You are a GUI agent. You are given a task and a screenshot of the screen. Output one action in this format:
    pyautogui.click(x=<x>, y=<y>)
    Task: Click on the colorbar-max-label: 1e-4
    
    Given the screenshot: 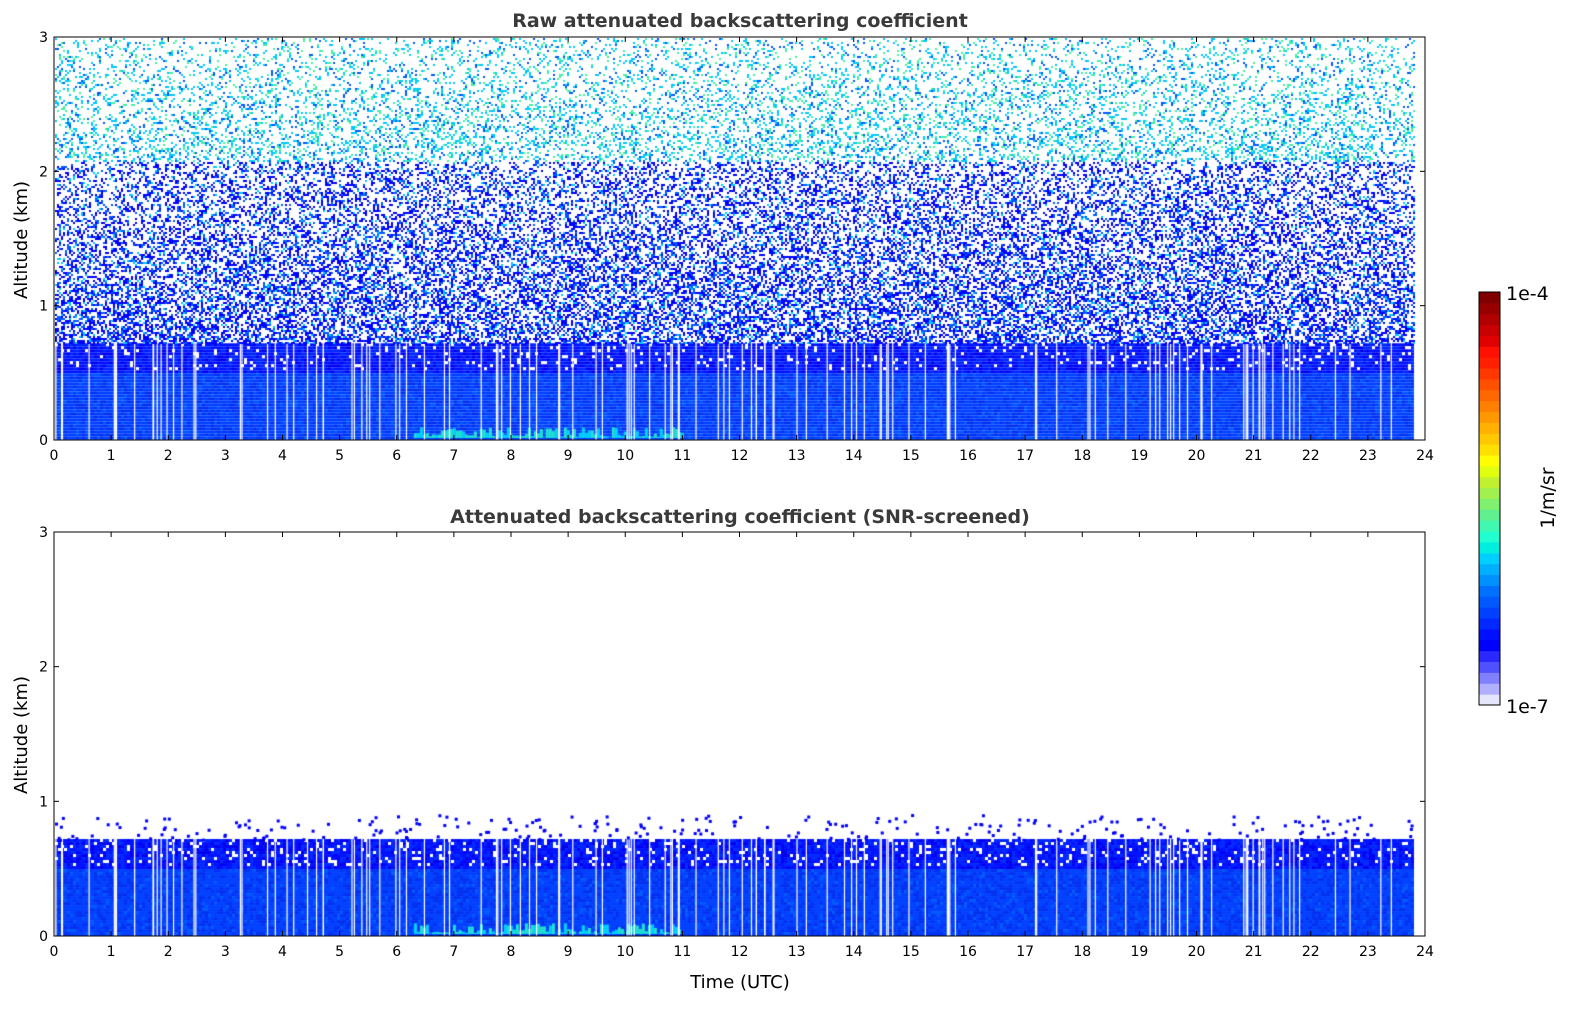 What is the action you would take?
    pyautogui.click(x=1527, y=294)
    